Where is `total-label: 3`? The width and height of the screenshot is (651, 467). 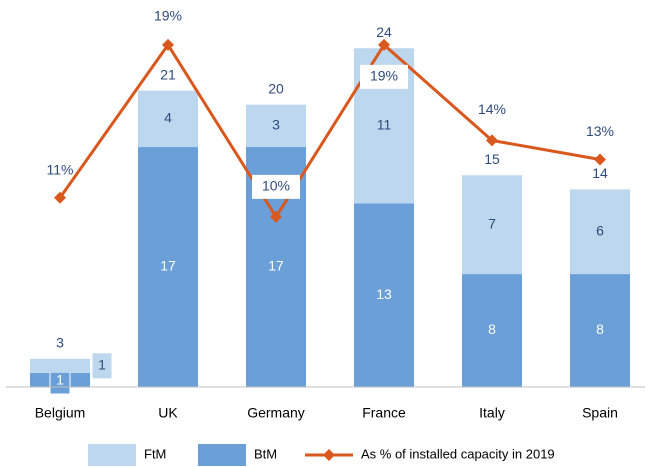
total-label: 3 is located at coordinates (60, 342).